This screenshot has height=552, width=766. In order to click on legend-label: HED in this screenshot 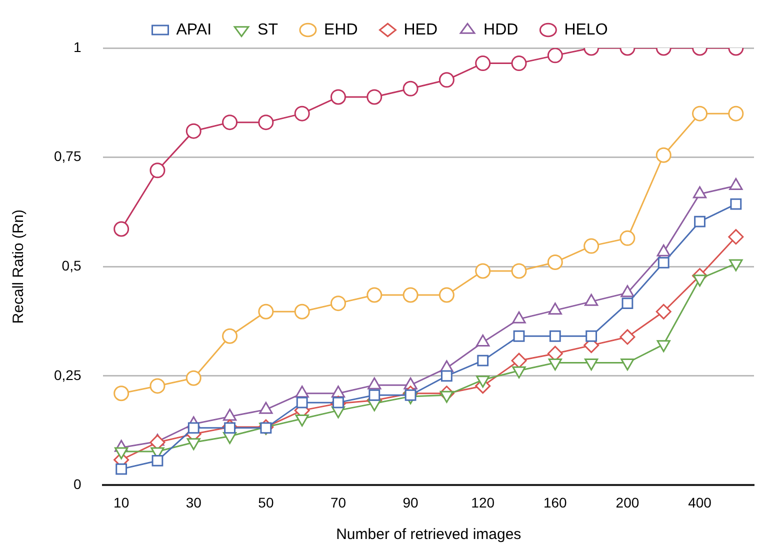, I will do `click(421, 29)`.